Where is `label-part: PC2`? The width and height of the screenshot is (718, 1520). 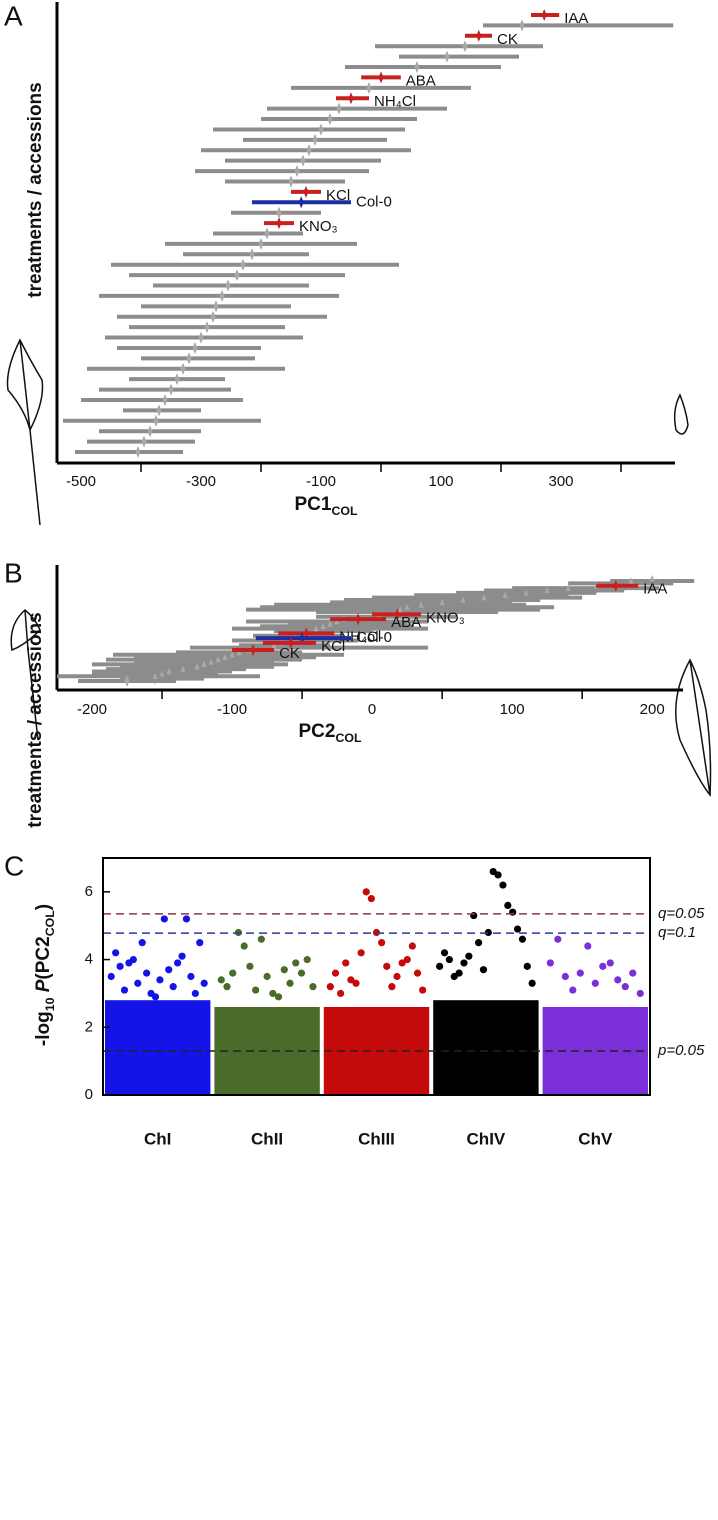 label-part: PC2 is located at coordinates (316, 731).